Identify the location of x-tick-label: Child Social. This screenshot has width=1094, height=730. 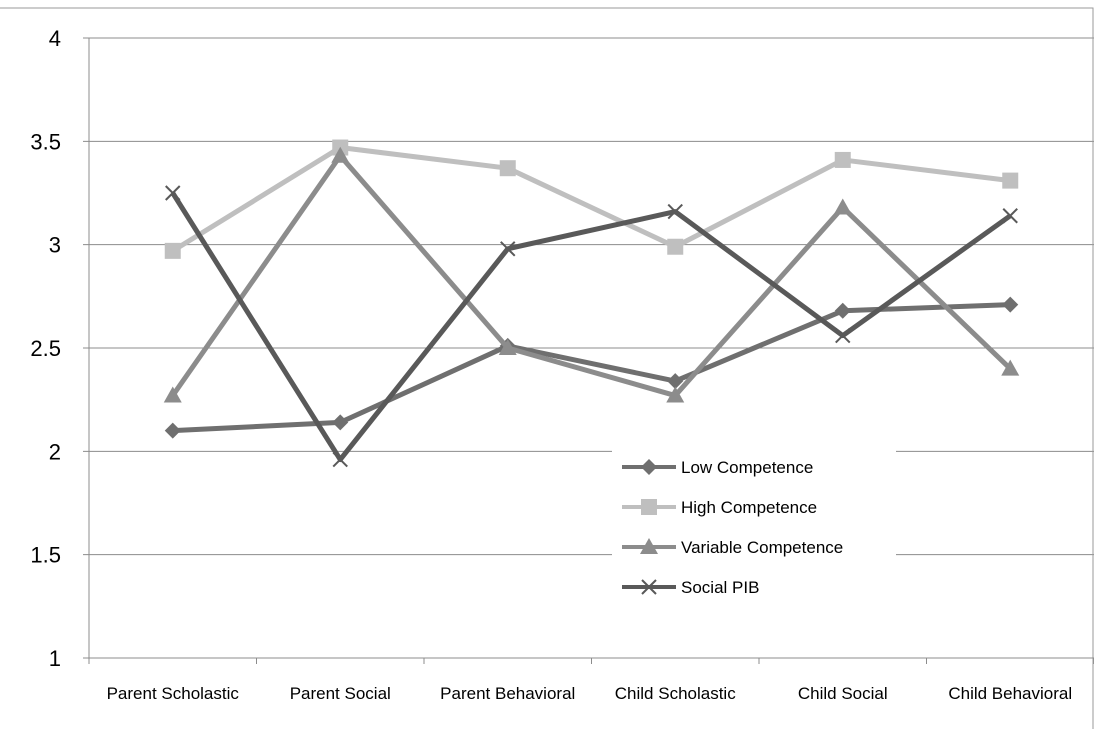
(843, 693).